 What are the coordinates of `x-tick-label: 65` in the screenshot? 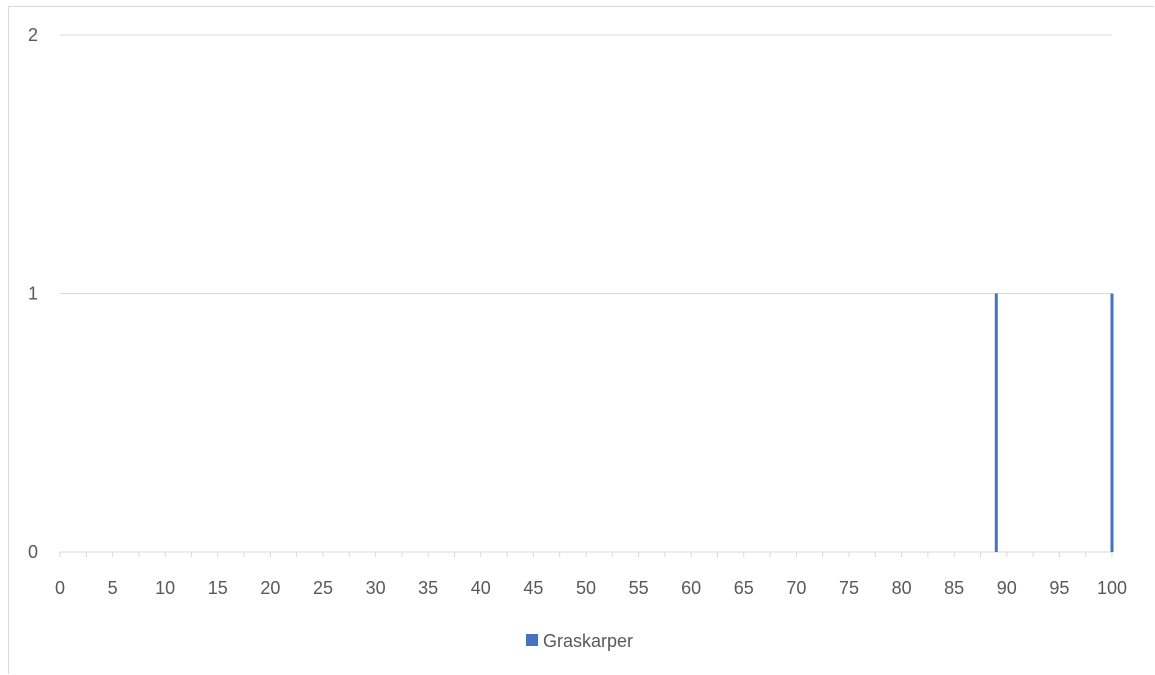 It's located at (744, 588).